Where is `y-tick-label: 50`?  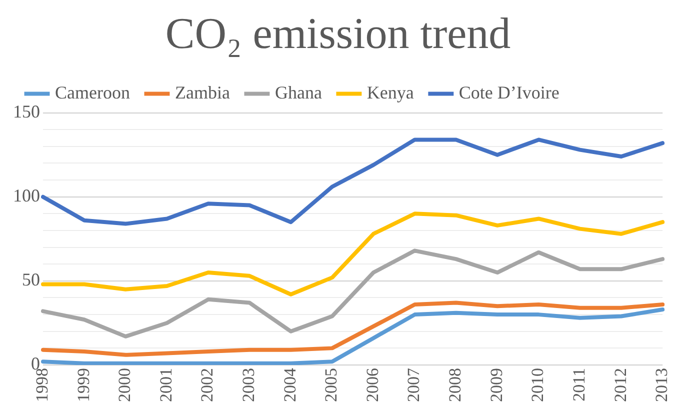
y-tick-label: 50 is located at coordinates (31, 280).